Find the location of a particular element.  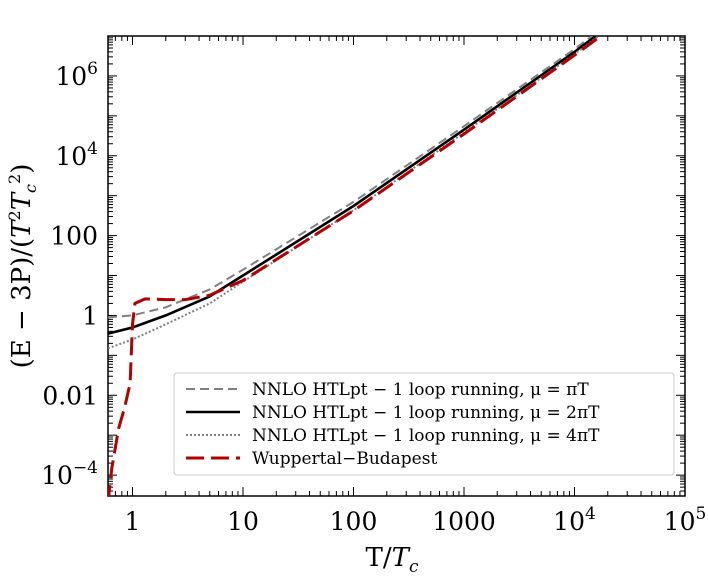

legend-label-3: NNLO HTLpt − 1 loop running, μ = 4πT is located at coordinates (426, 436).